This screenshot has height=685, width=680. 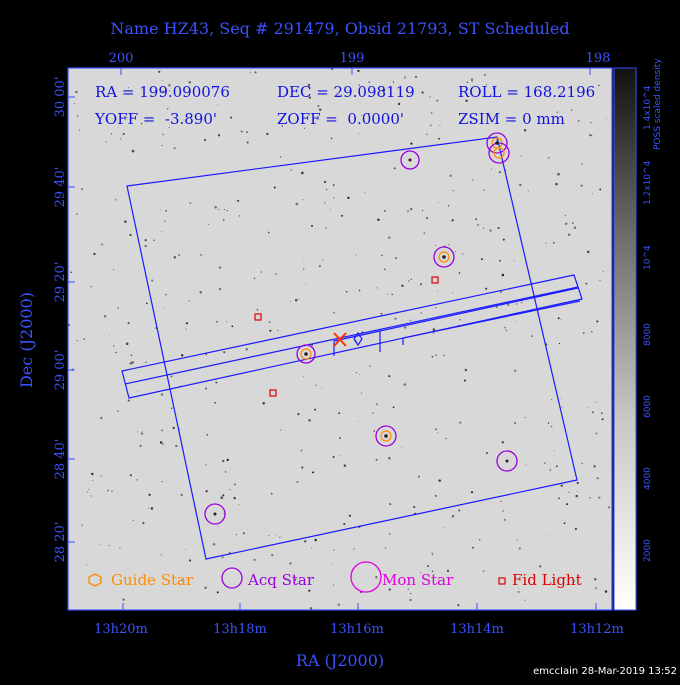 I want to click on left-tick-28-20: 28 20', so click(x=60, y=542).